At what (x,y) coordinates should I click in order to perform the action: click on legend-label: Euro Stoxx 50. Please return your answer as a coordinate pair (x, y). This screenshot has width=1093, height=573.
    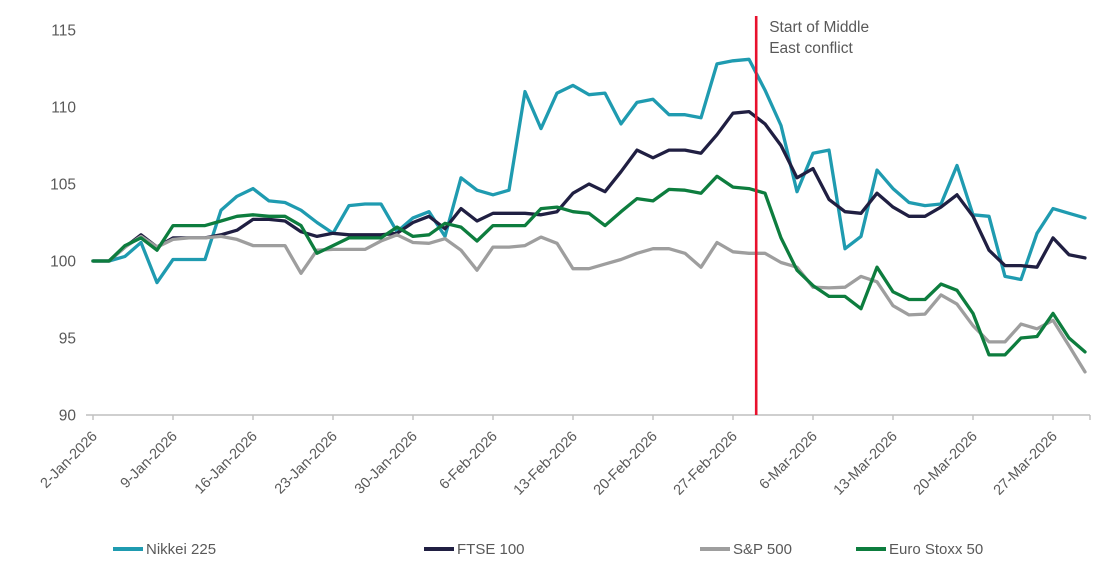
    Looking at the image, I should click on (936, 549).